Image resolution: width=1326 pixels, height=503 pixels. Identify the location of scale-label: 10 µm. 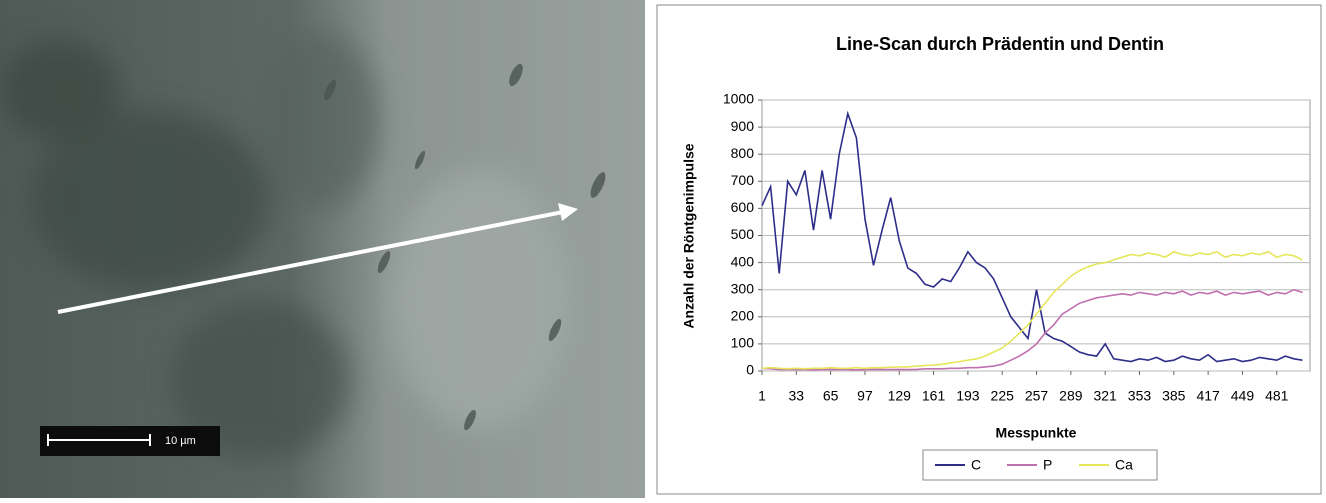
(180, 441).